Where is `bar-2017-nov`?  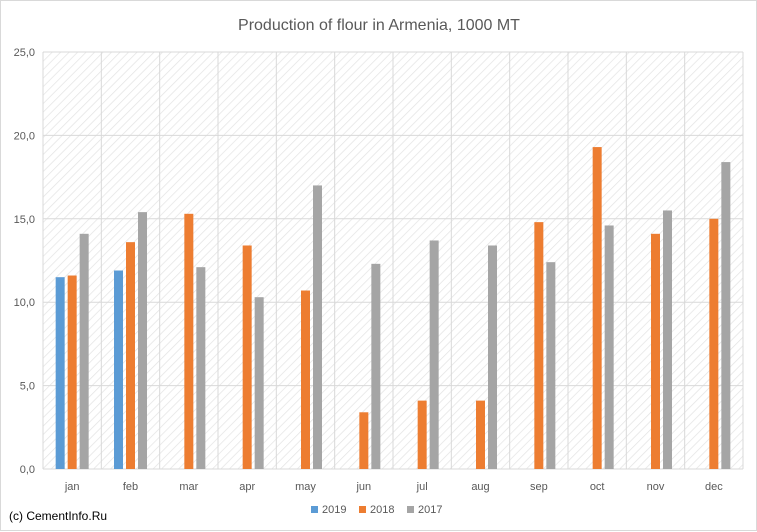
bar-2017-nov is located at coordinates (667, 339).